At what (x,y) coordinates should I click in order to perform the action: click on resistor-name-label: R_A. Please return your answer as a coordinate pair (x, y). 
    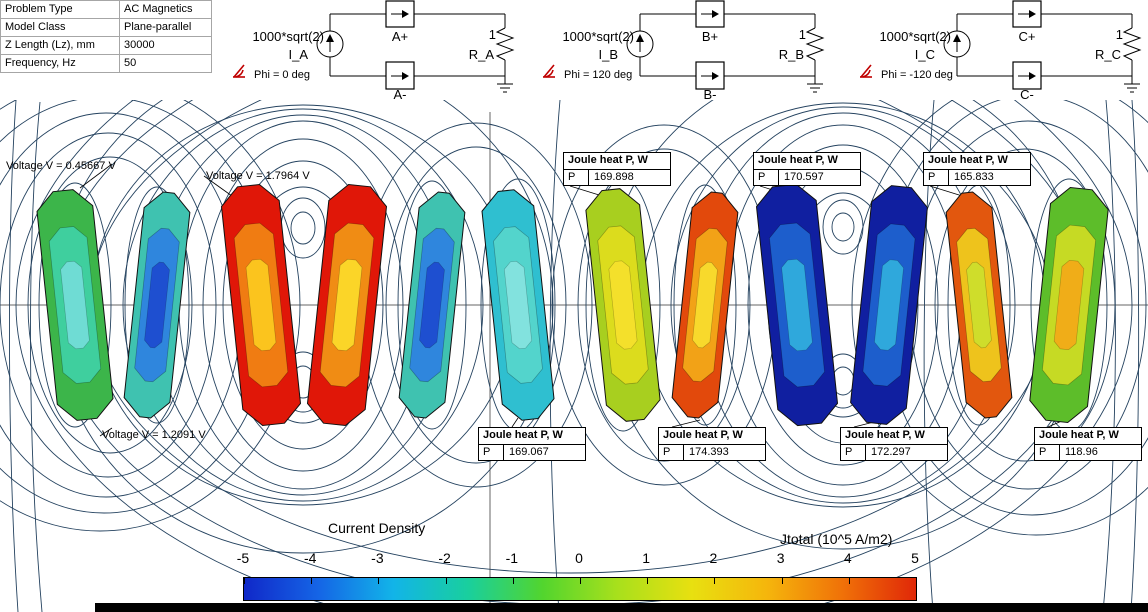
    Looking at the image, I should click on (482, 54).